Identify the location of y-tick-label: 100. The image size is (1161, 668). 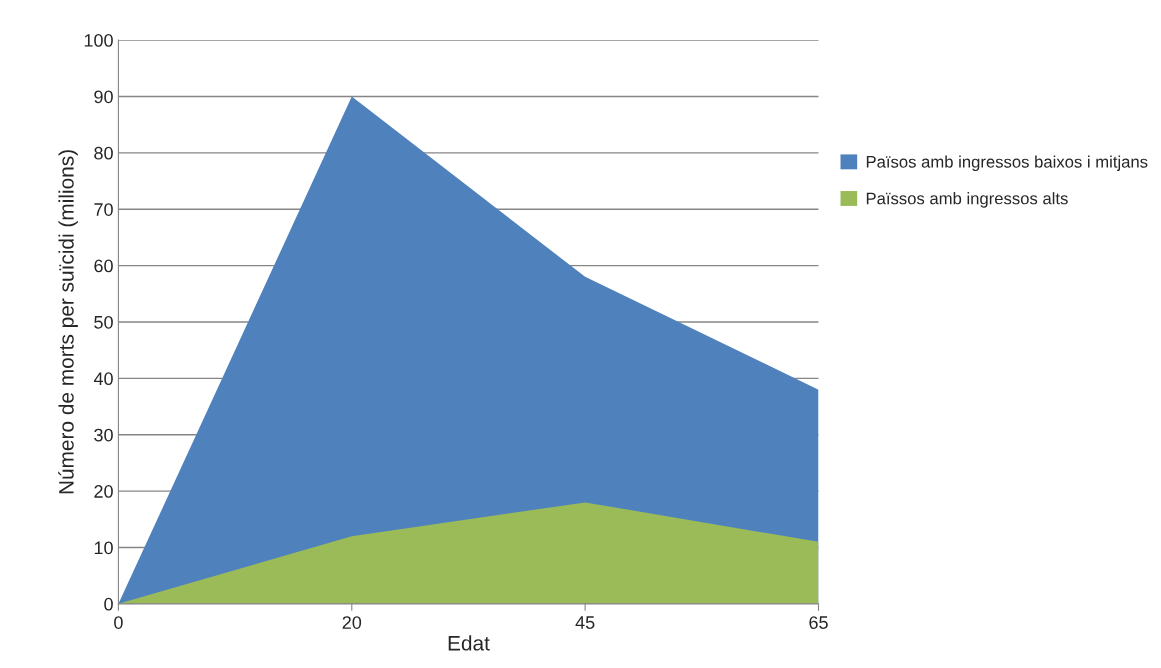
(98, 40).